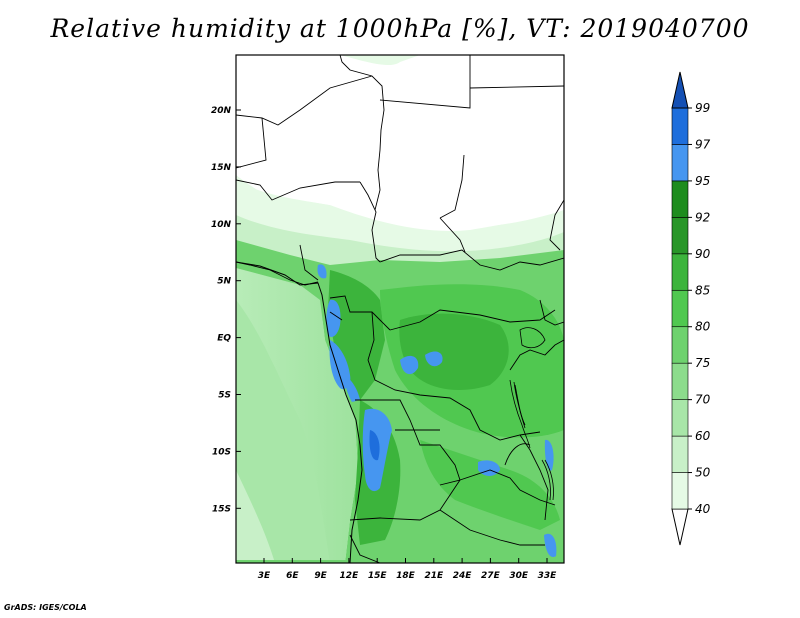  I want to click on lon-label: 33E, so click(548, 576).